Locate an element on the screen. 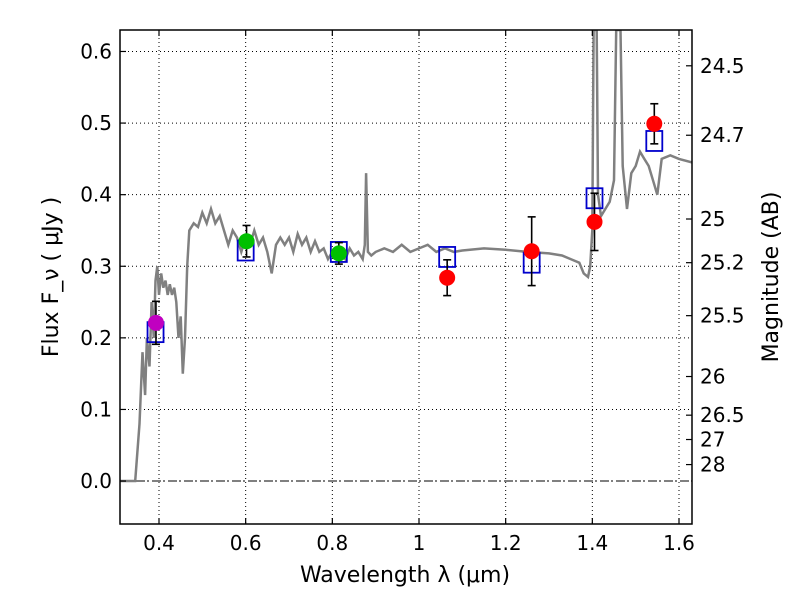 This screenshot has width=800, height=600. right-tick-label: 24.5 is located at coordinates (722, 66).